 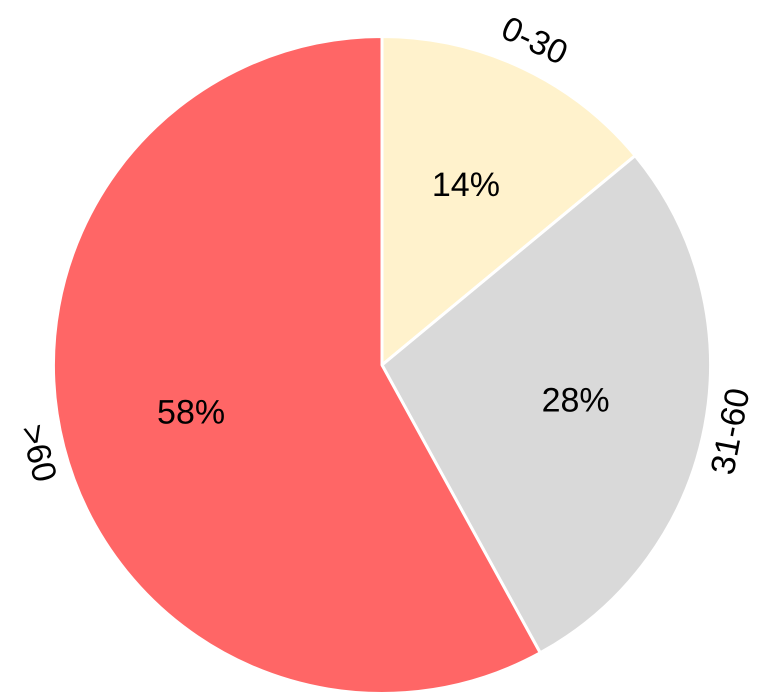 I want to click on data-label: 28%, so click(x=576, y=400).